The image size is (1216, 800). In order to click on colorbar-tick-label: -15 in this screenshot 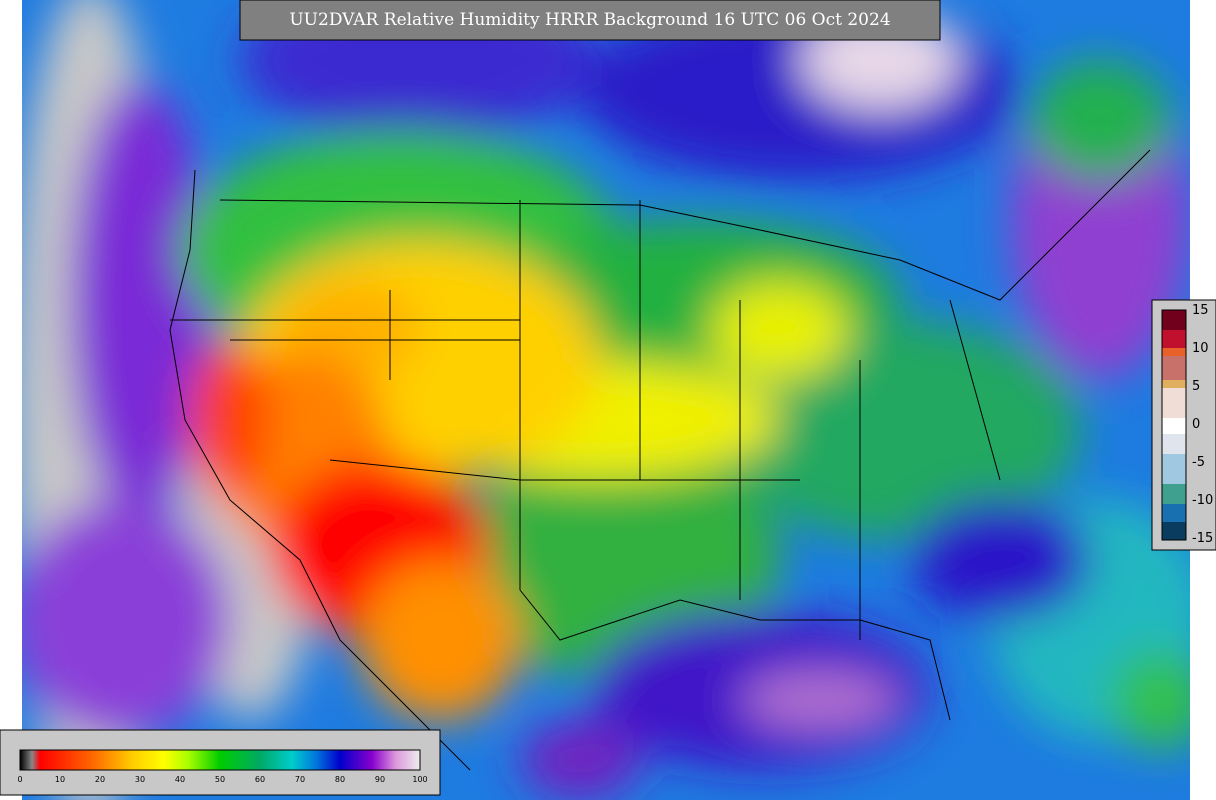, I will do `click(1202, 538)`.